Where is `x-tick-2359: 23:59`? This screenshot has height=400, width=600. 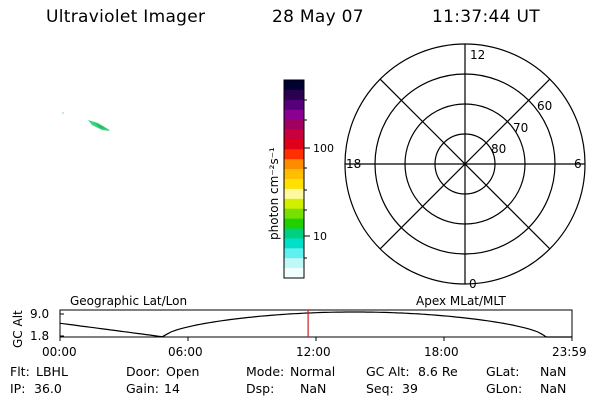 x-tick-2359: 23:59 is located at coordinates (569, 352).